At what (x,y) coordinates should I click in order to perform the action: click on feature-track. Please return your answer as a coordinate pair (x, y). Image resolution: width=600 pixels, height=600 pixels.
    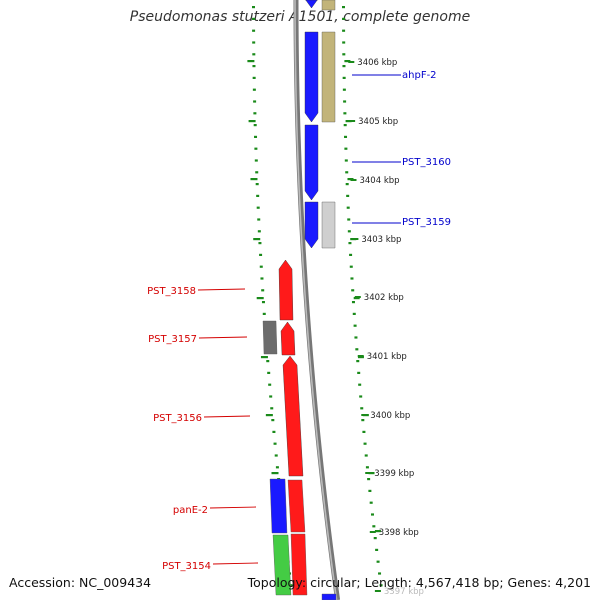
    Looking at the image, I should click on (299, 300).